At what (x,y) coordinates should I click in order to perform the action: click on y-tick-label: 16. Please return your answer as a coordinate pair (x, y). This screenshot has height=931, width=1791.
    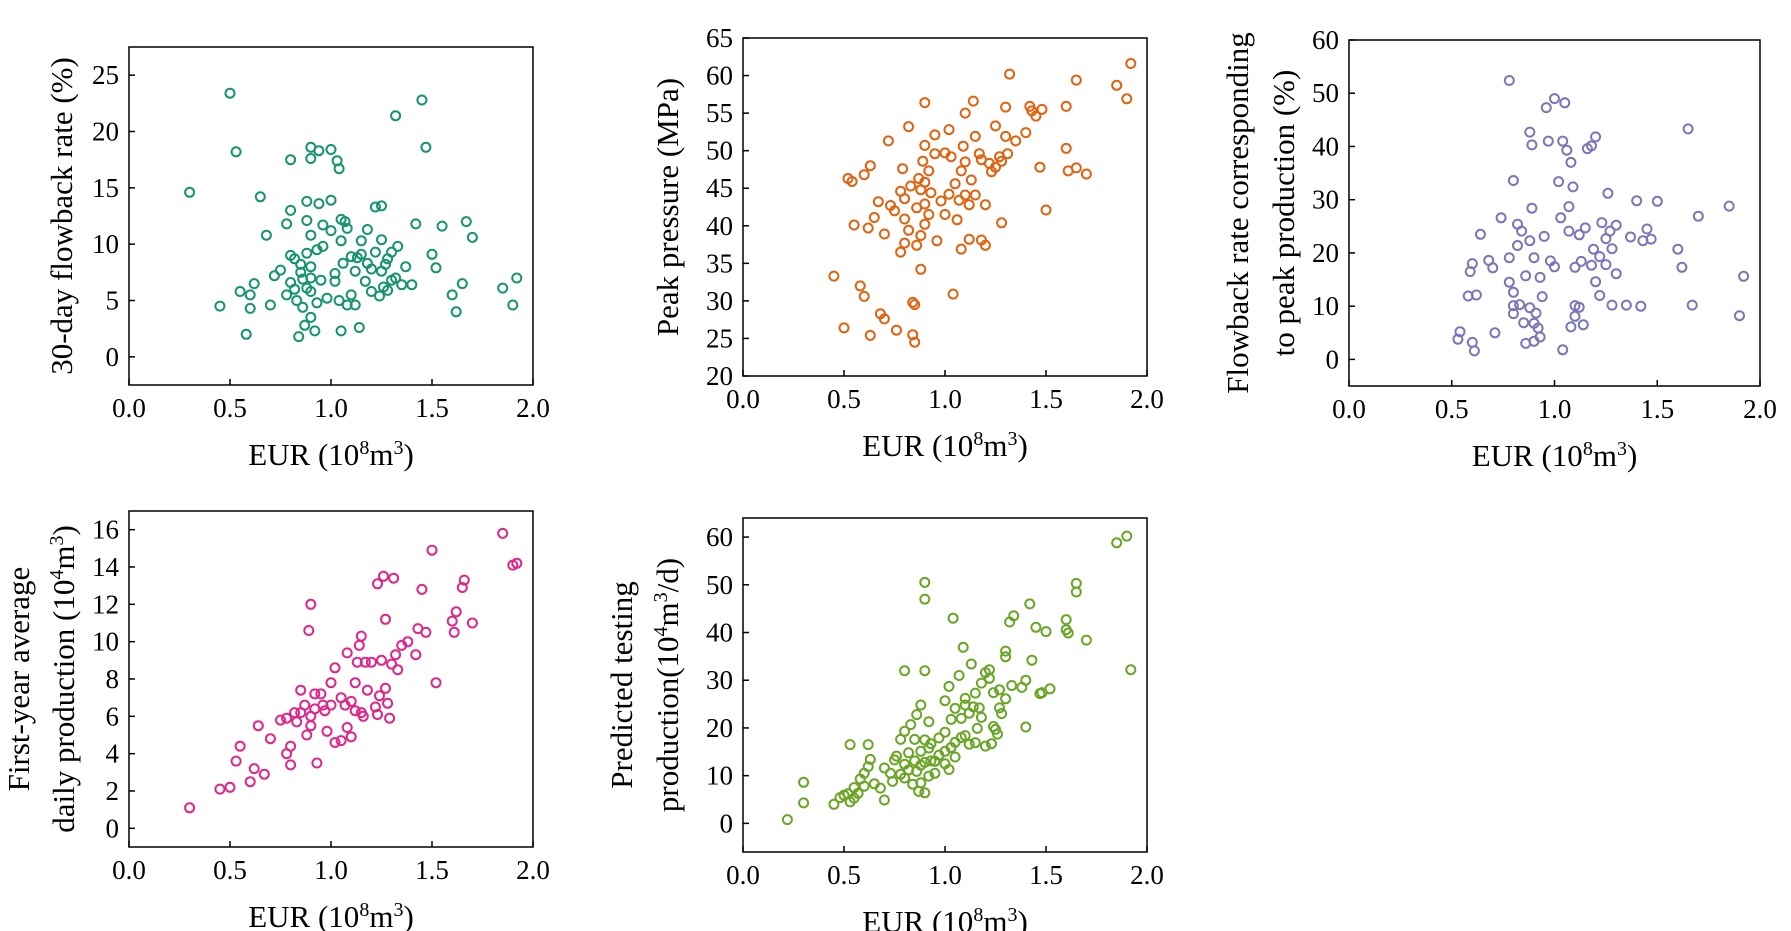
    Looking at the image, I should click on (105, 530).